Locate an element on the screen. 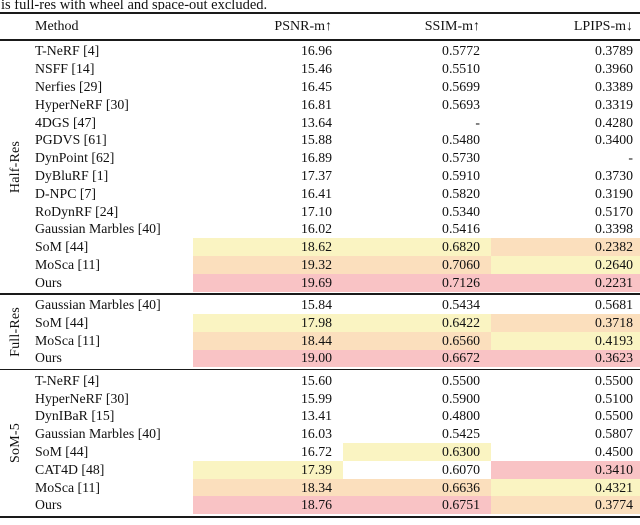 Image resolution: width=640 pixels, height=525 pixels. psnr-cell: 16.02 is located at coordinates (316, 229).